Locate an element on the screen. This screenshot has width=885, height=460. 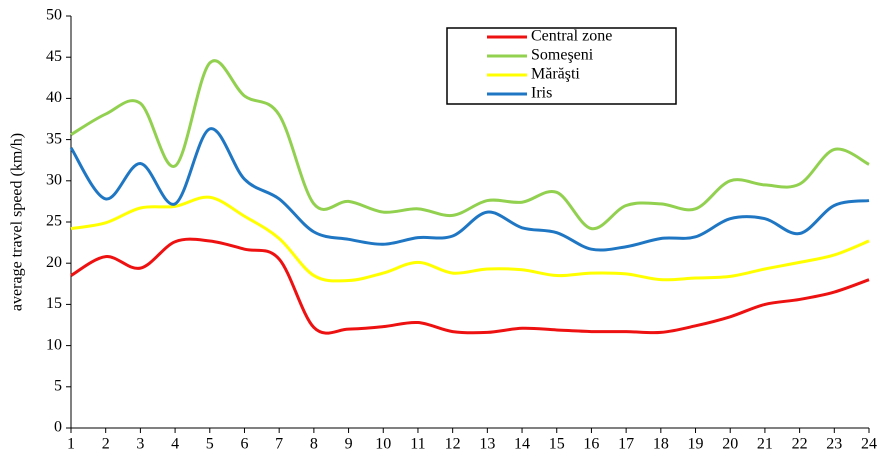
x-tick-label: 15 is located at coordinates (557, 444).